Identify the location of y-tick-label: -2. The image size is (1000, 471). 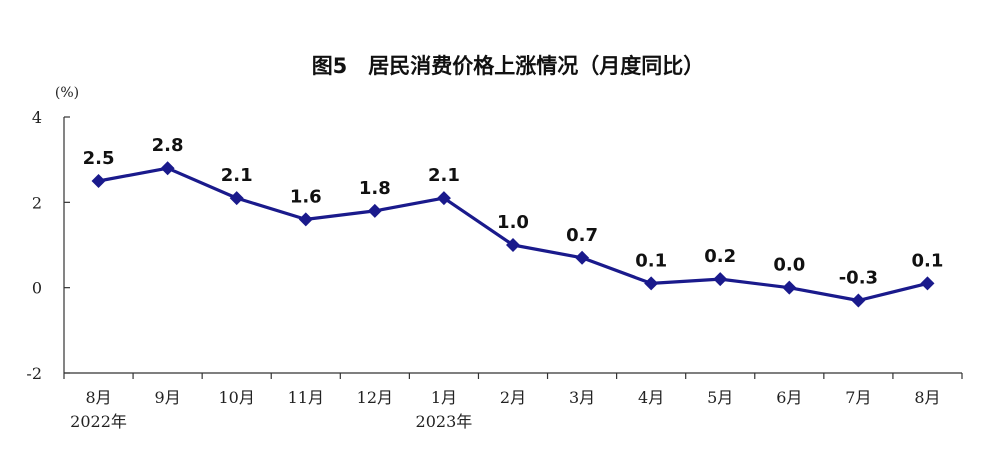
(34, 373).